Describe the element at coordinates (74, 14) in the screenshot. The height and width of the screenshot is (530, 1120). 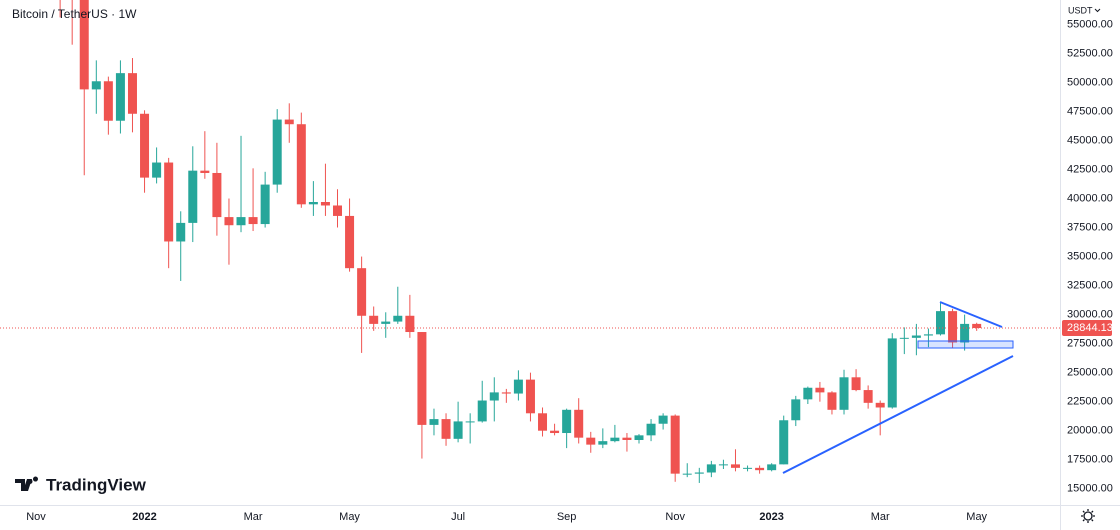
I see `chart-title: Bitcoin / TetherUS · 1W` at that location.